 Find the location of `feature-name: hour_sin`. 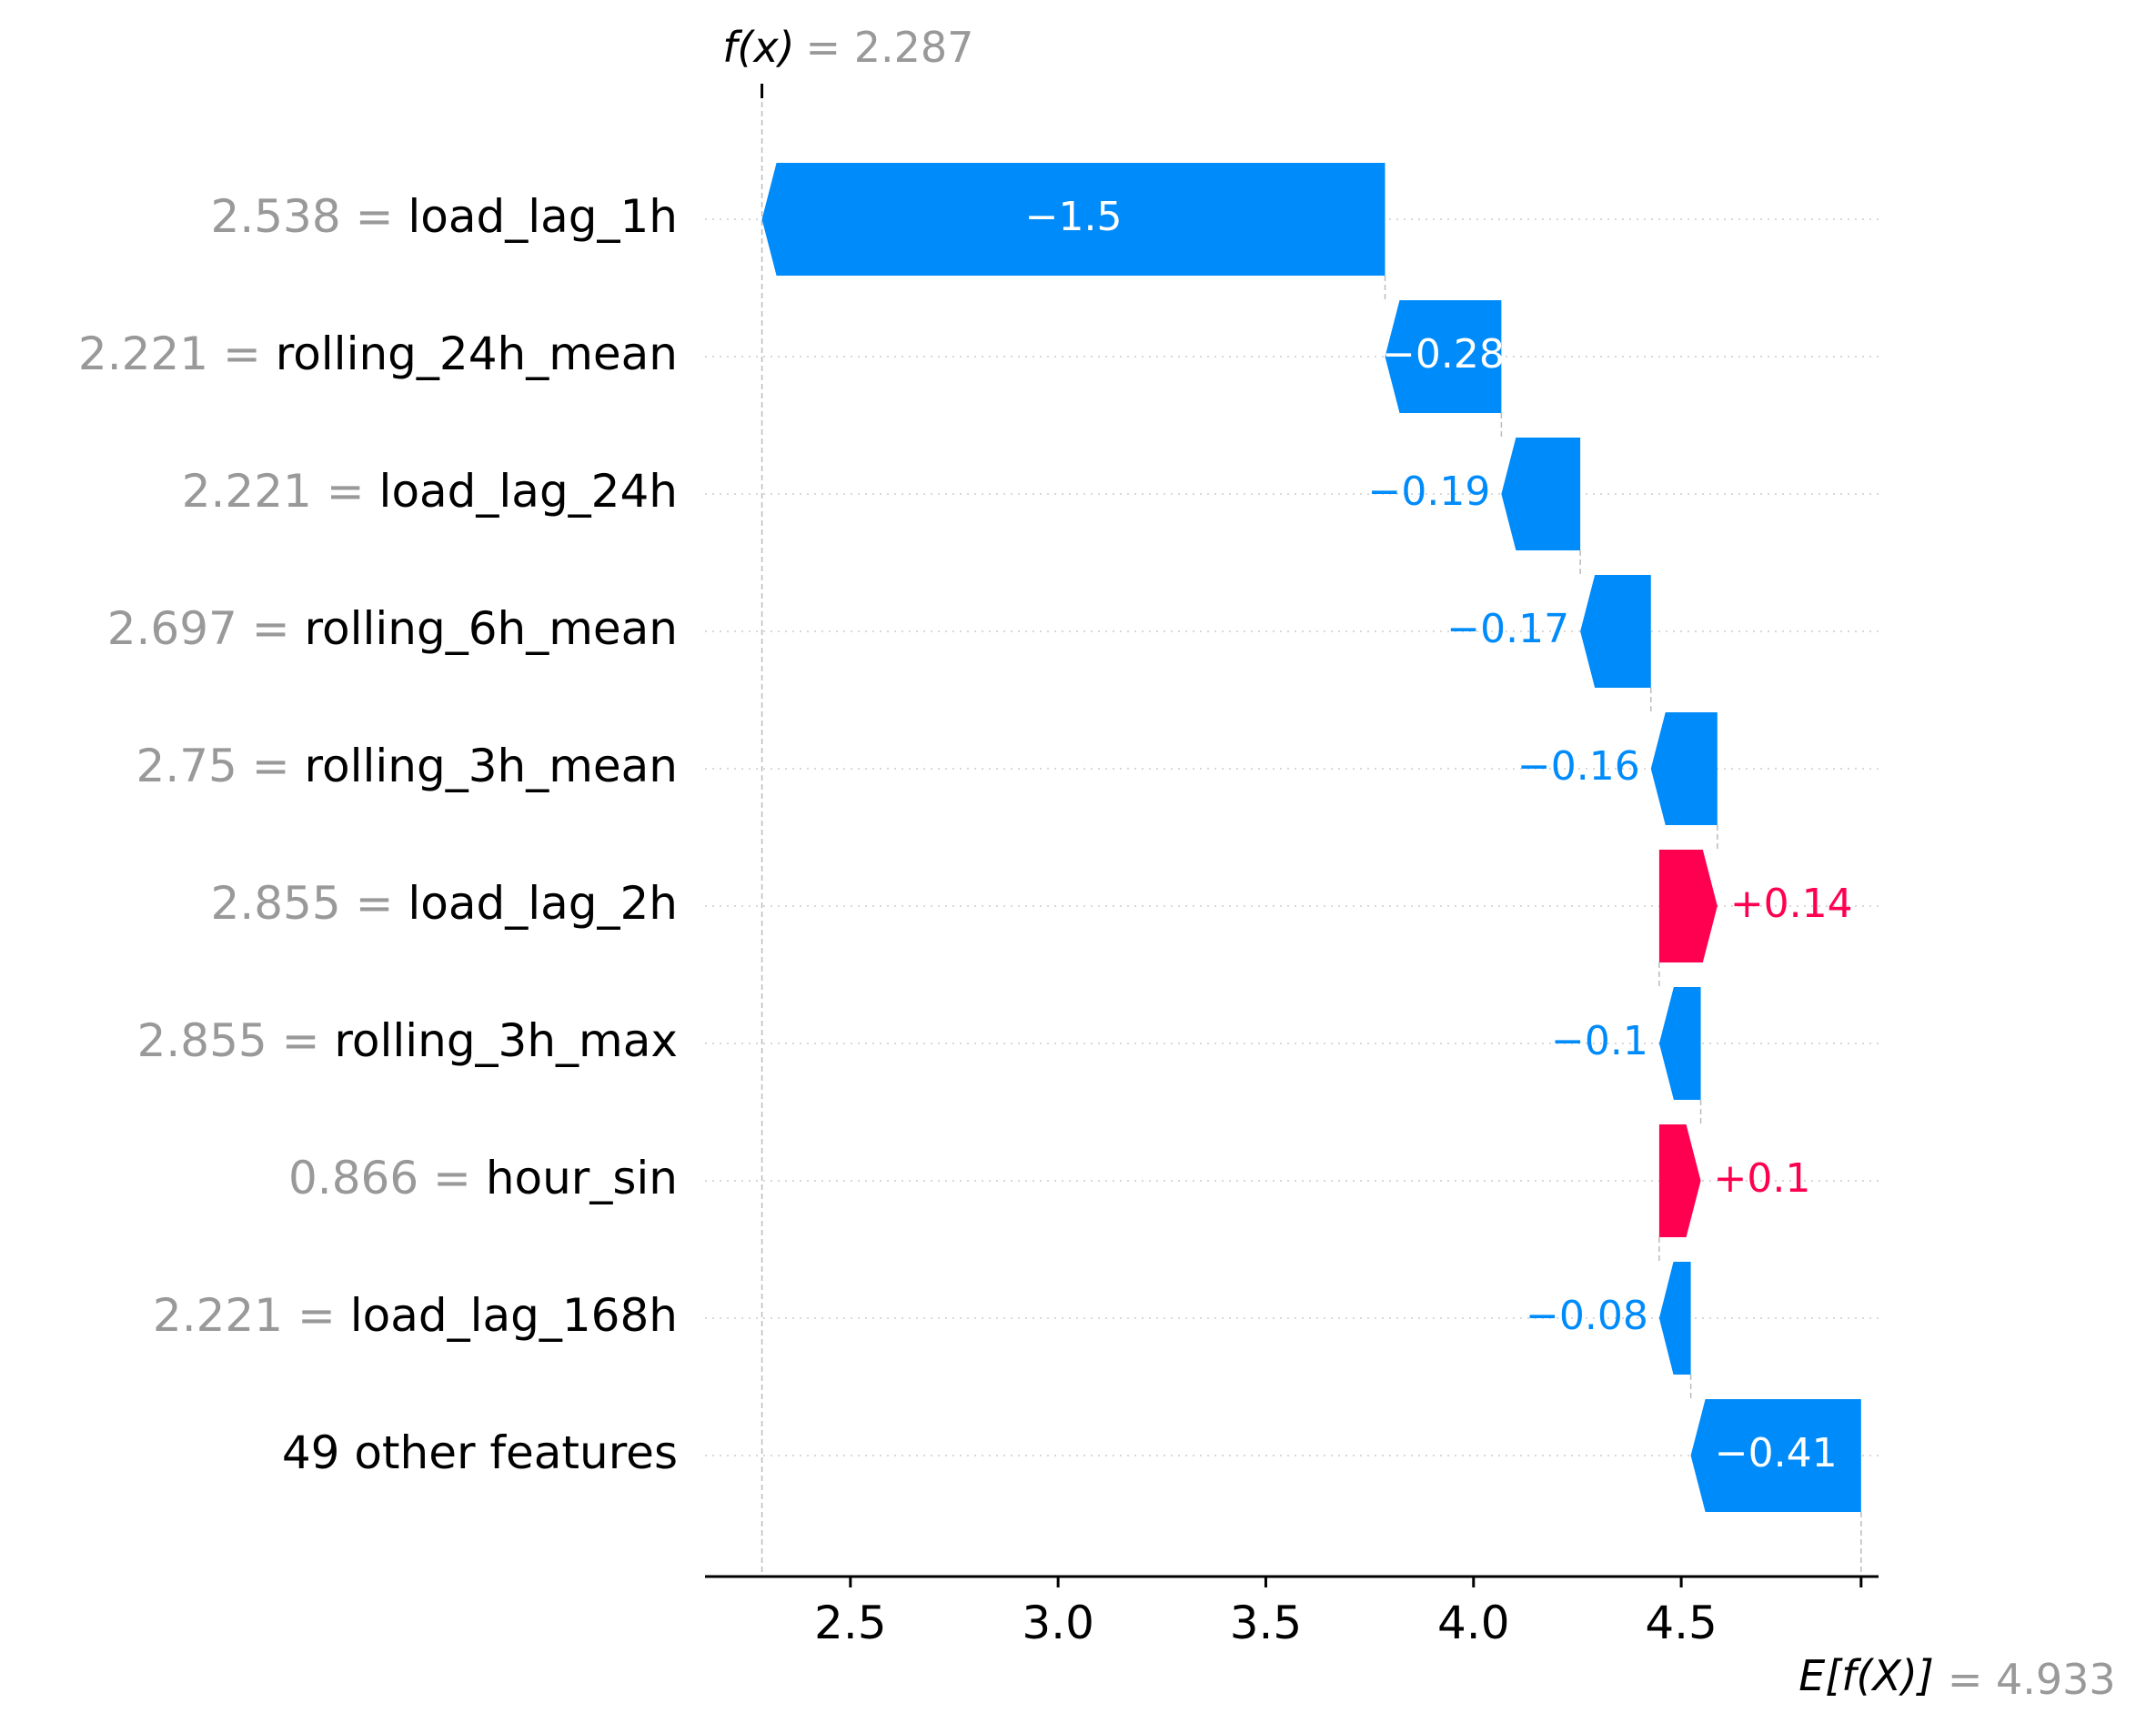

feature-name: hour_sin is located at coordinates (582, 1178).